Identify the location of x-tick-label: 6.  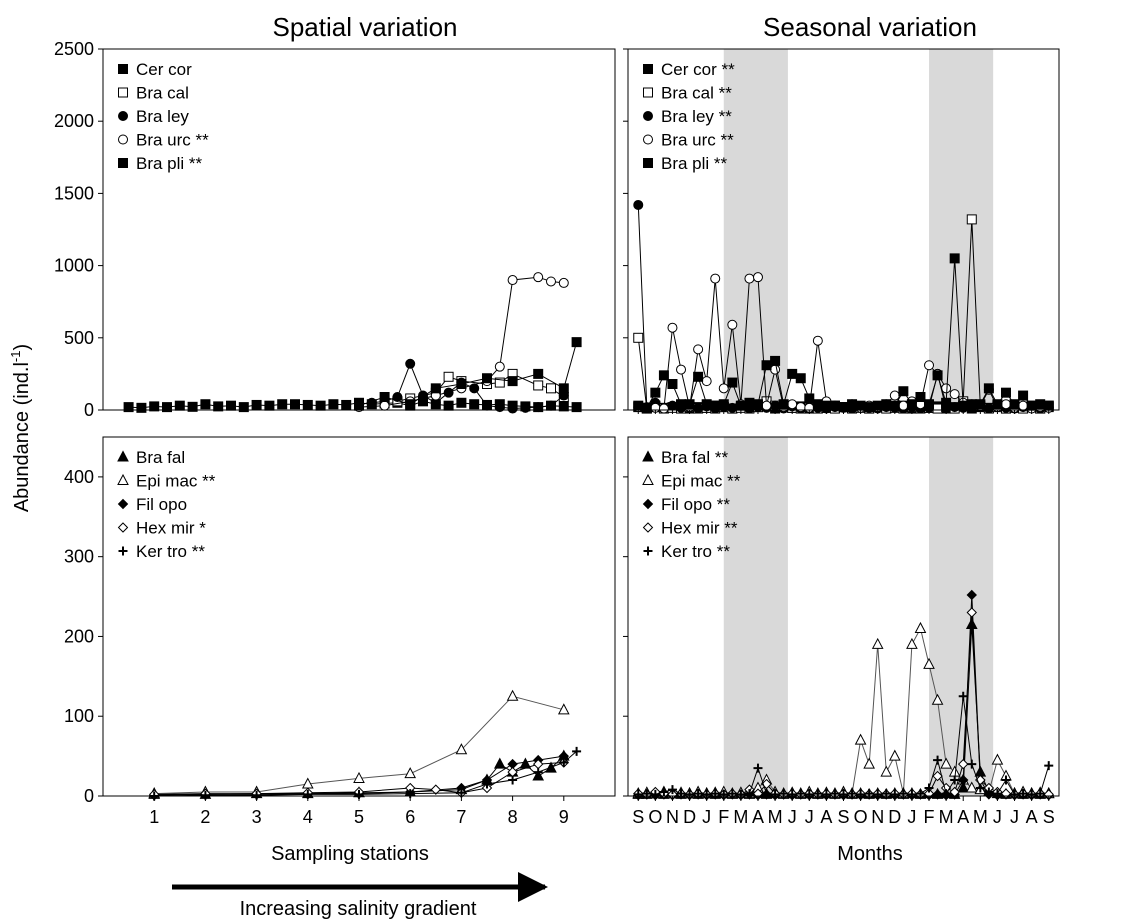
(410, 817).